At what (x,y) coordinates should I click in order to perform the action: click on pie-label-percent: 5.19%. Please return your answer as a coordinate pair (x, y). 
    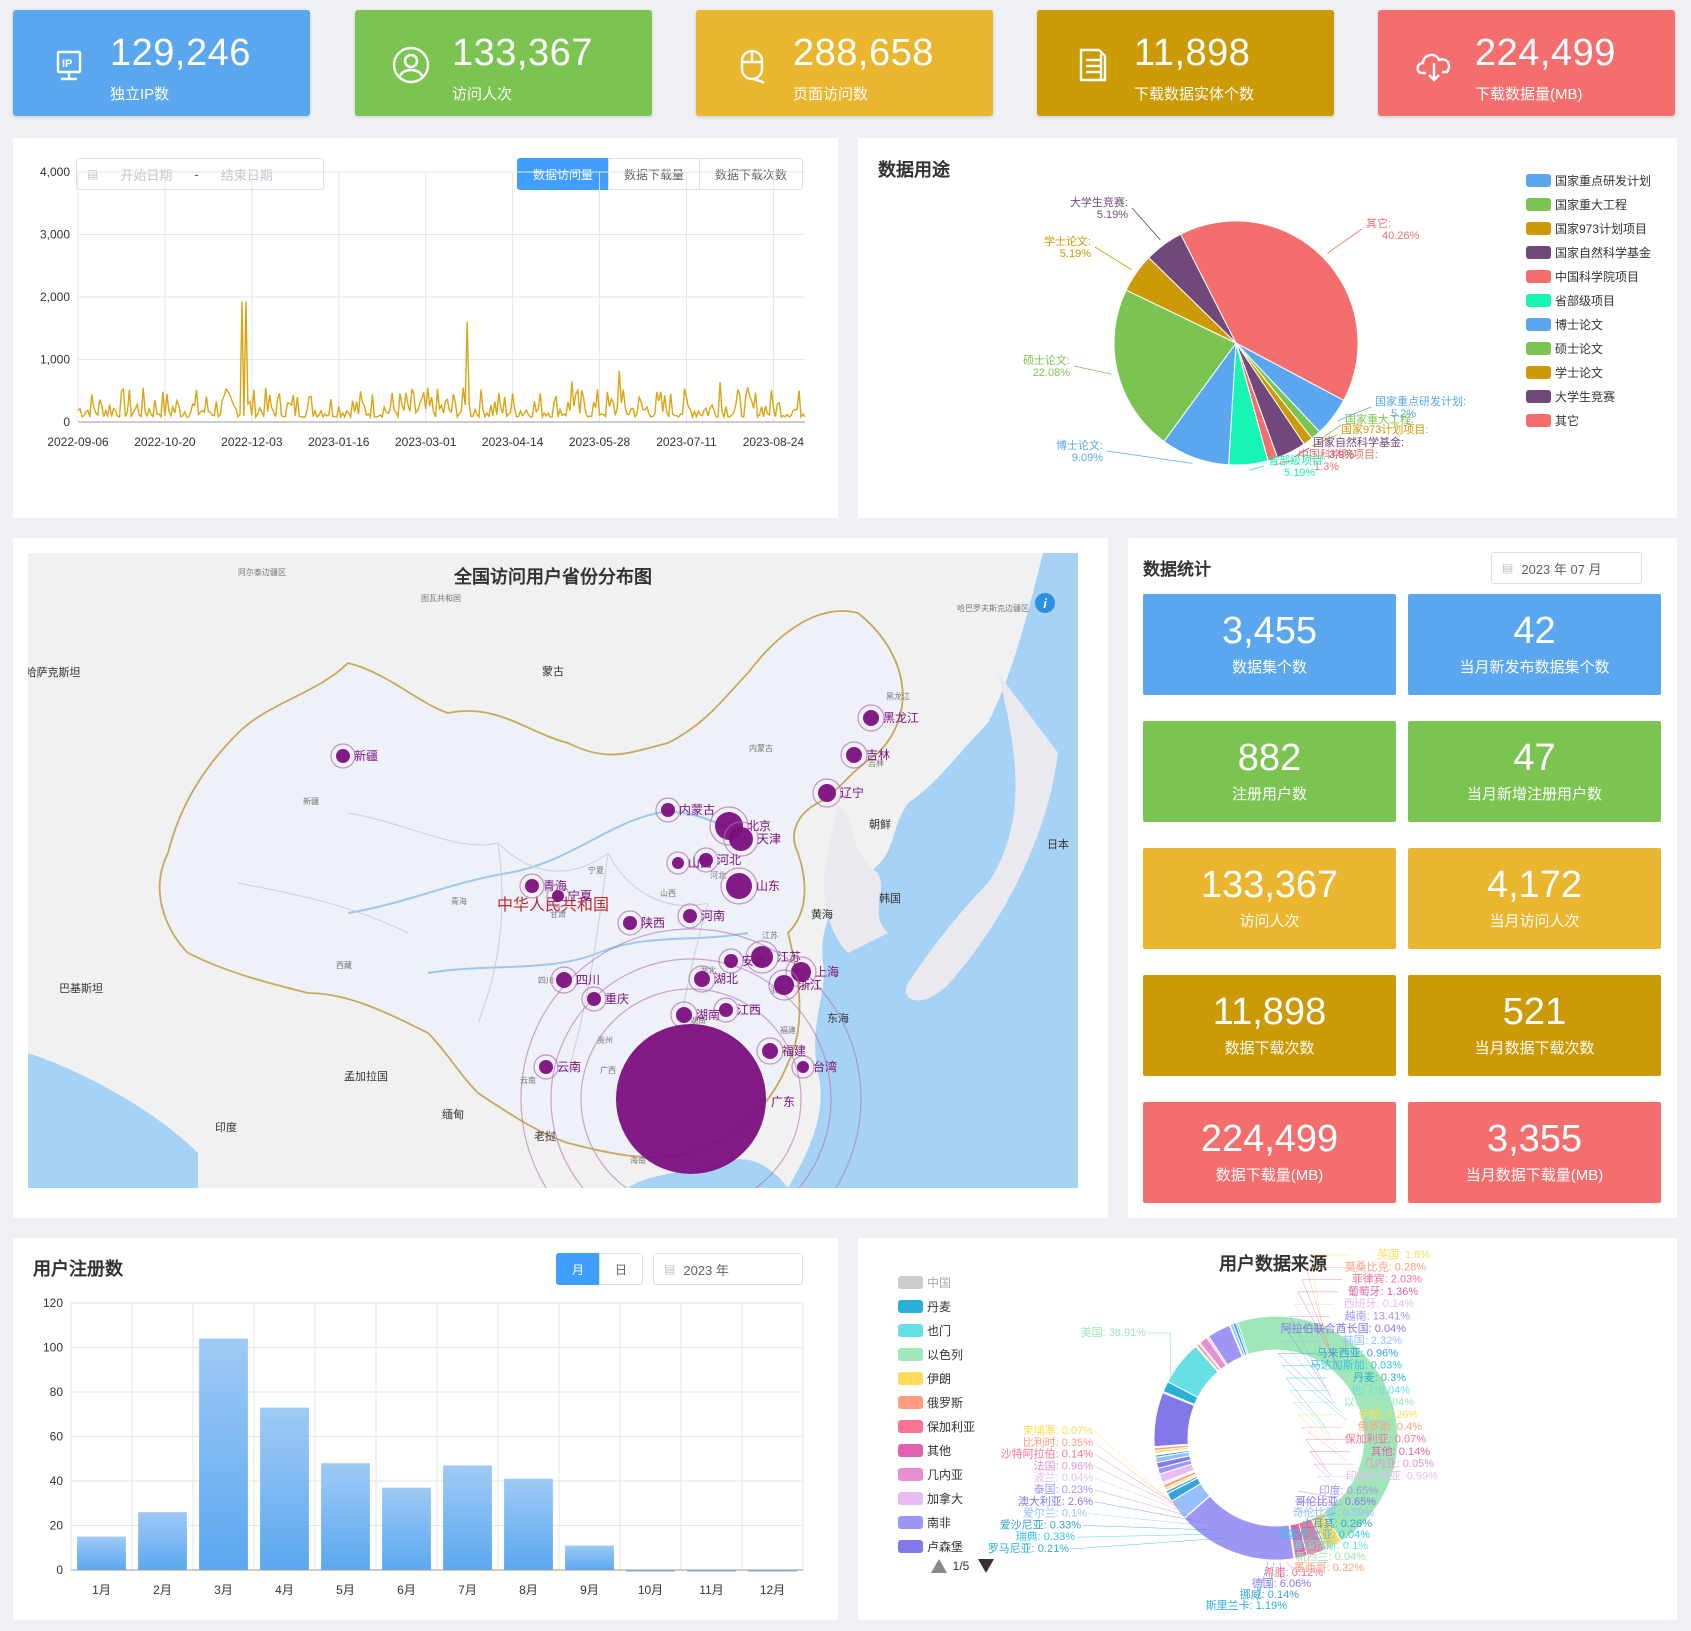
    Looking at the image, I should click on (1112, 215).